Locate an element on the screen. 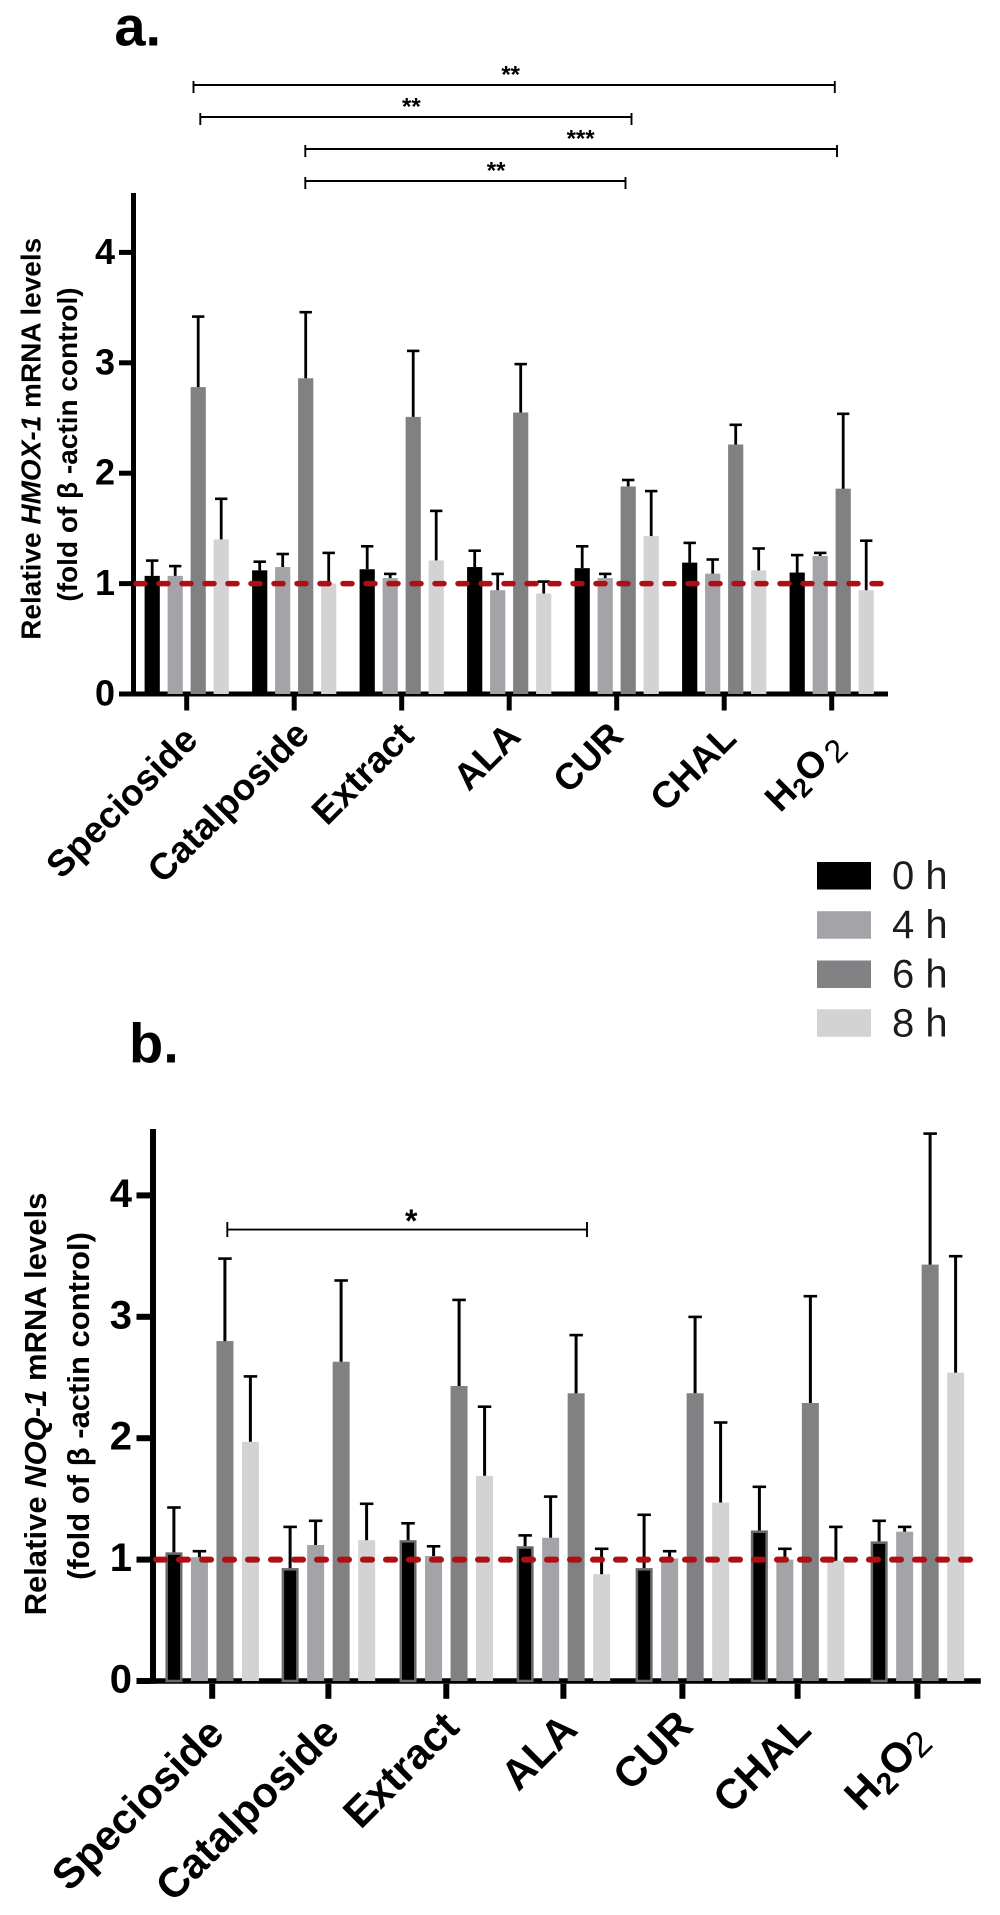  svg-text: 0 h is located at coordinates (920, 876).